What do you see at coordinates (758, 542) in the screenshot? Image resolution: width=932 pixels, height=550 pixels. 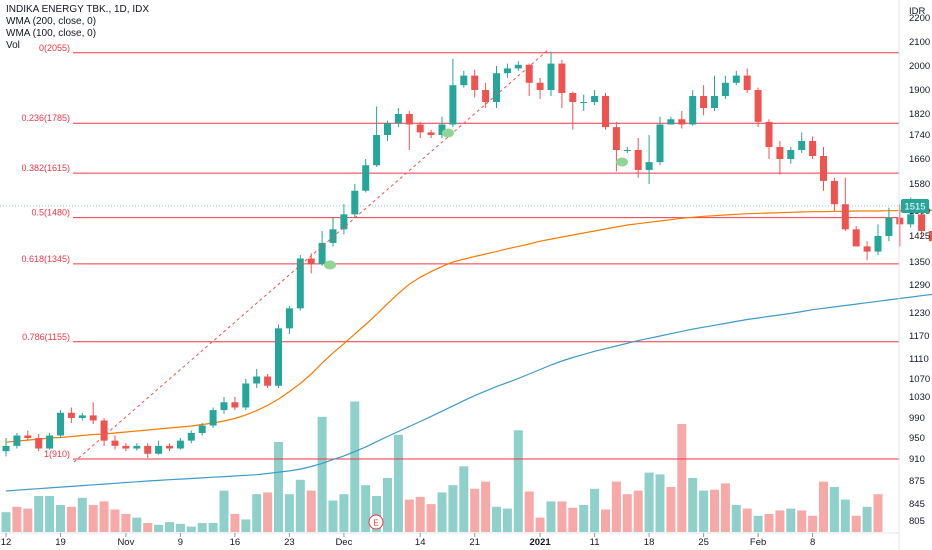 I see `time-tick-label: Feb` at bounding box center [758, 542].